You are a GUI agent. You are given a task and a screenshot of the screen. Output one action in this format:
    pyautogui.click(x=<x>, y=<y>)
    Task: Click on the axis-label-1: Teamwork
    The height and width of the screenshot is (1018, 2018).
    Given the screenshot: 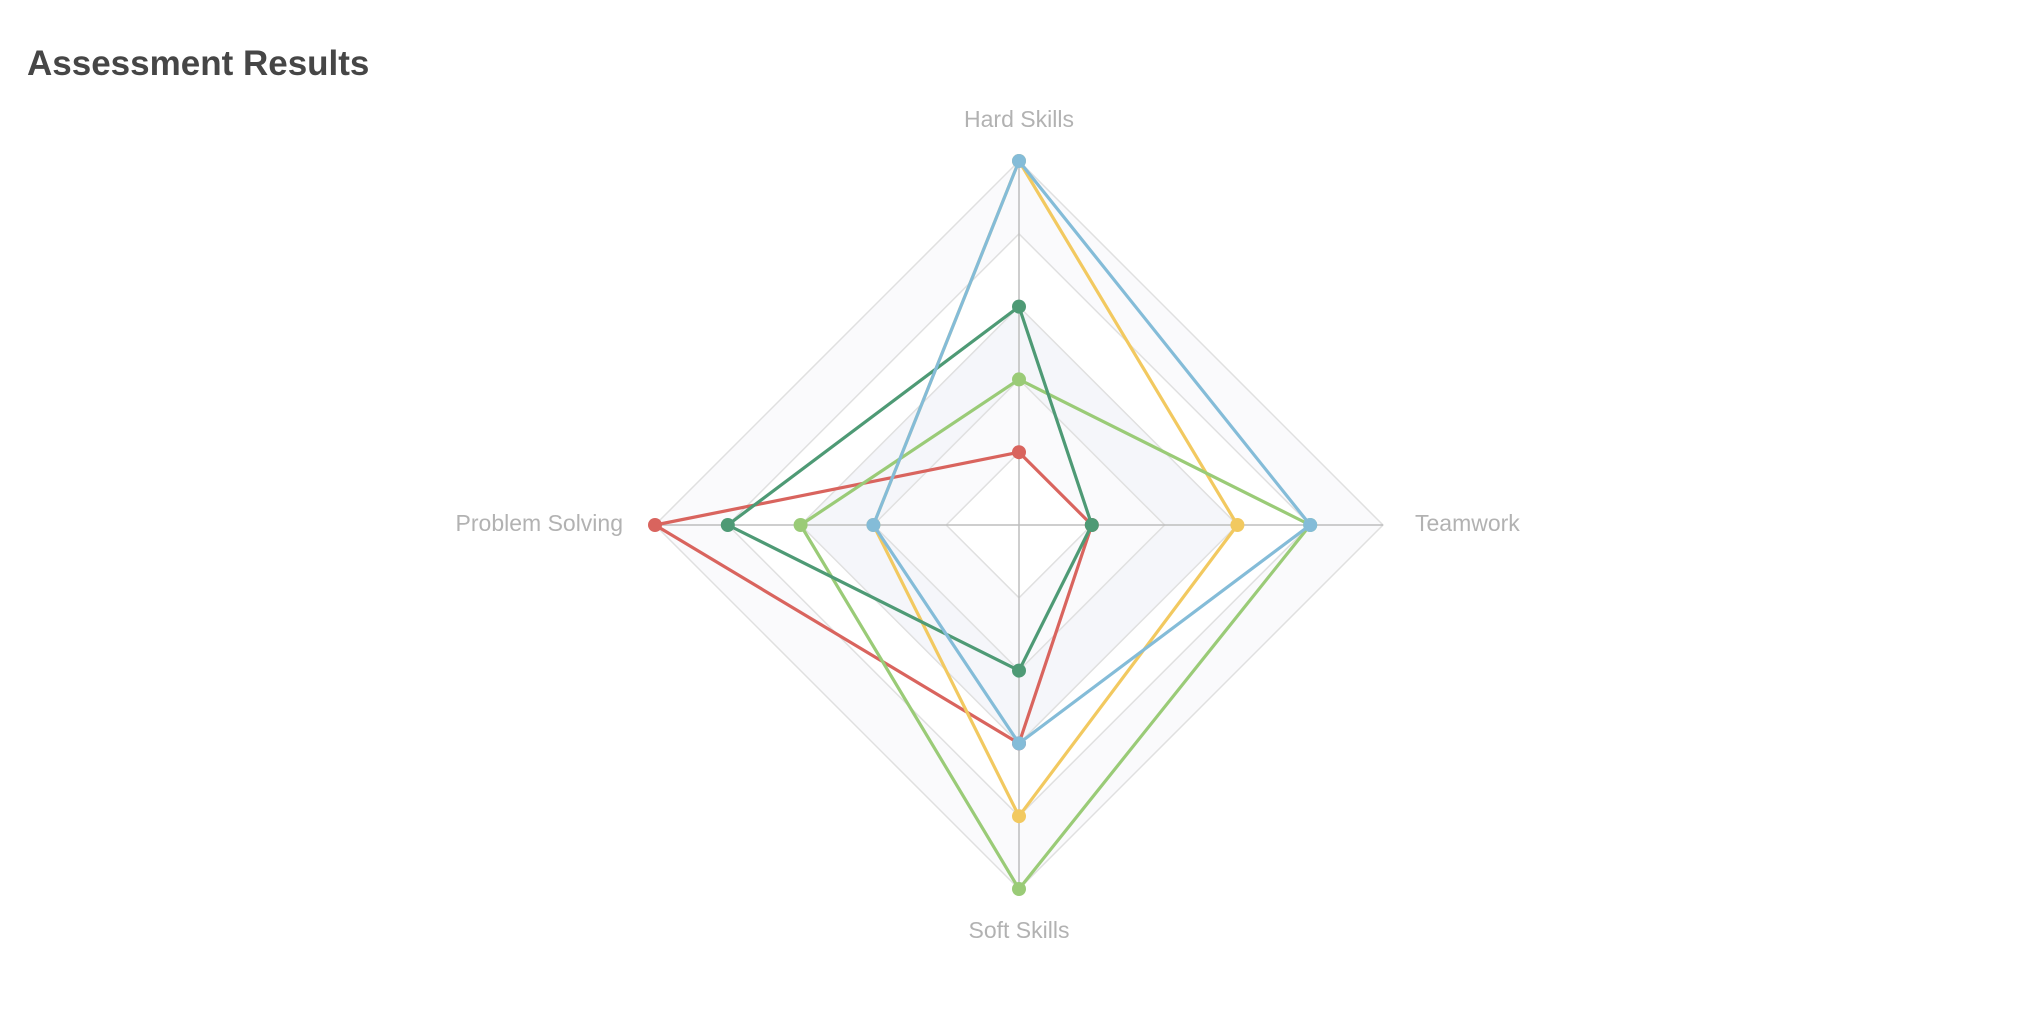 What is the action you would take?
    pyautogui.click(x=1467, y=523)
    